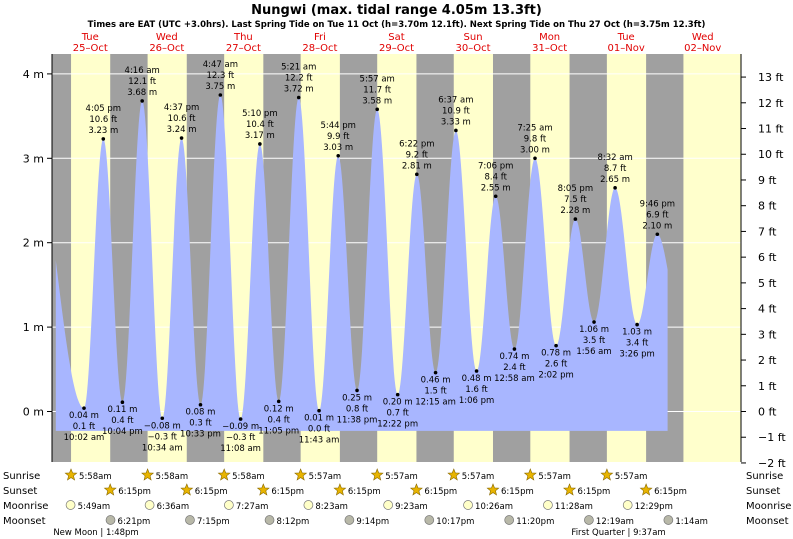 This screenshot has height=539, width=793. What do you see at coordinates (771, 103) in the screenshot?
I see `right-tick-label: 12 ft` at bounding box center [771, 103].